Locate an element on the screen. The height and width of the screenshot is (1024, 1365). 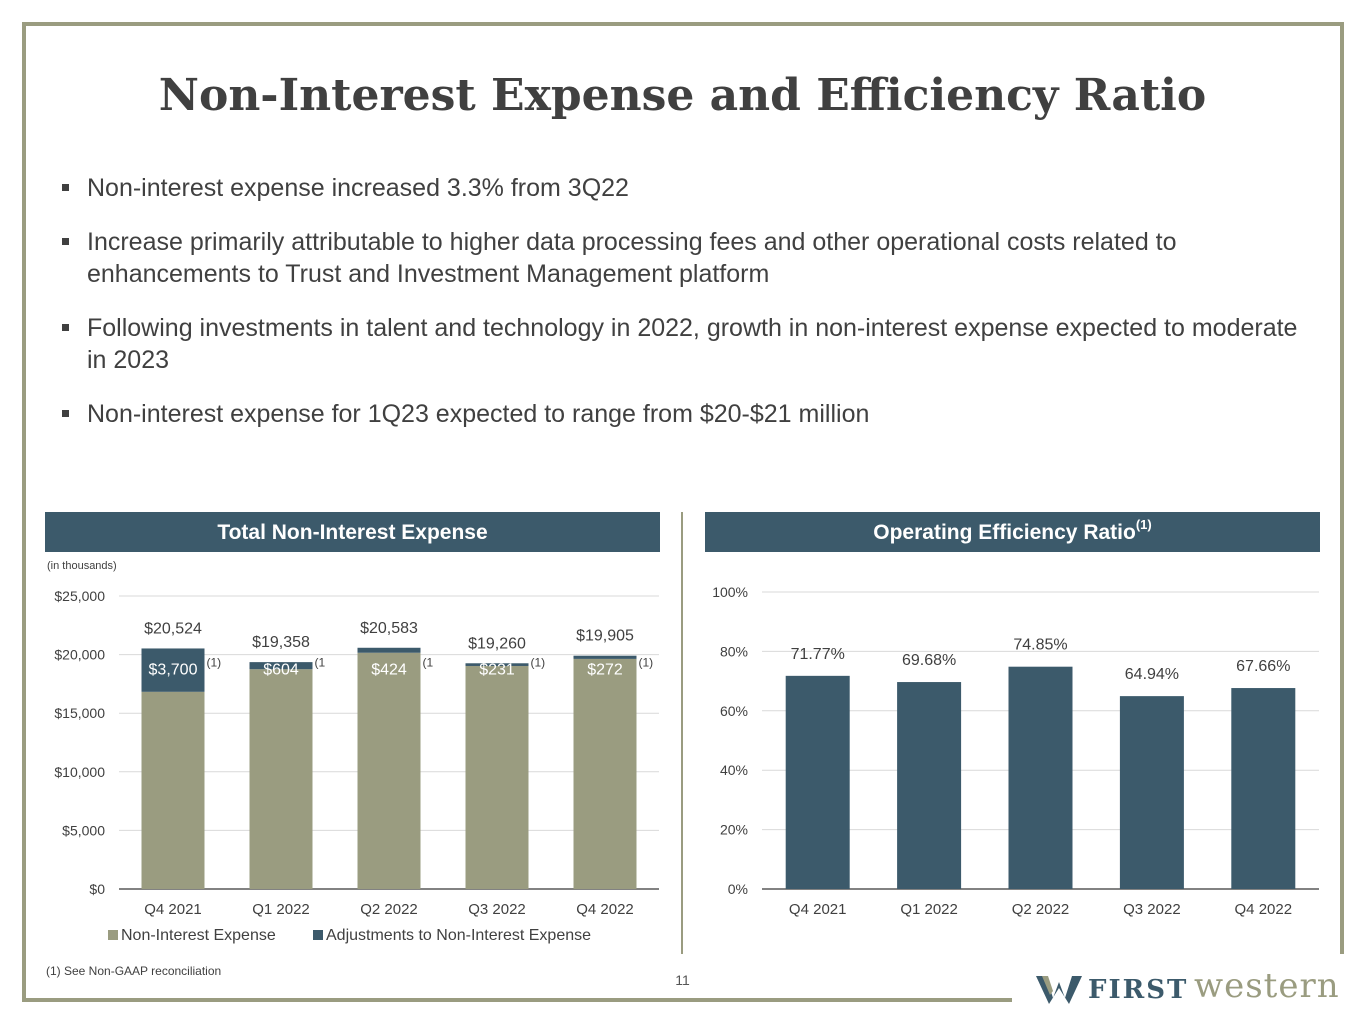
page-number: 11 is located at coordinates (682, 980).